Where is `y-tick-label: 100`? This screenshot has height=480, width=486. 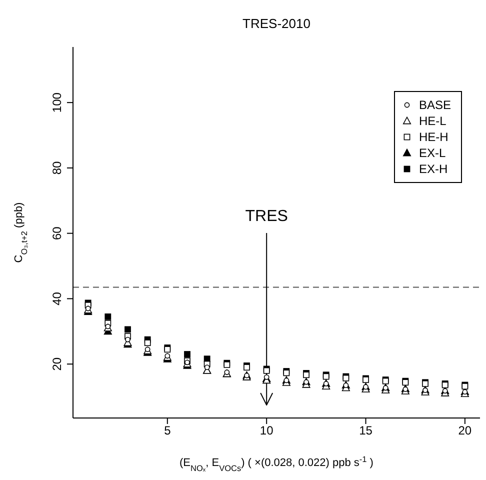
y-tick-label: 100 is located at coordinates (57, 102).